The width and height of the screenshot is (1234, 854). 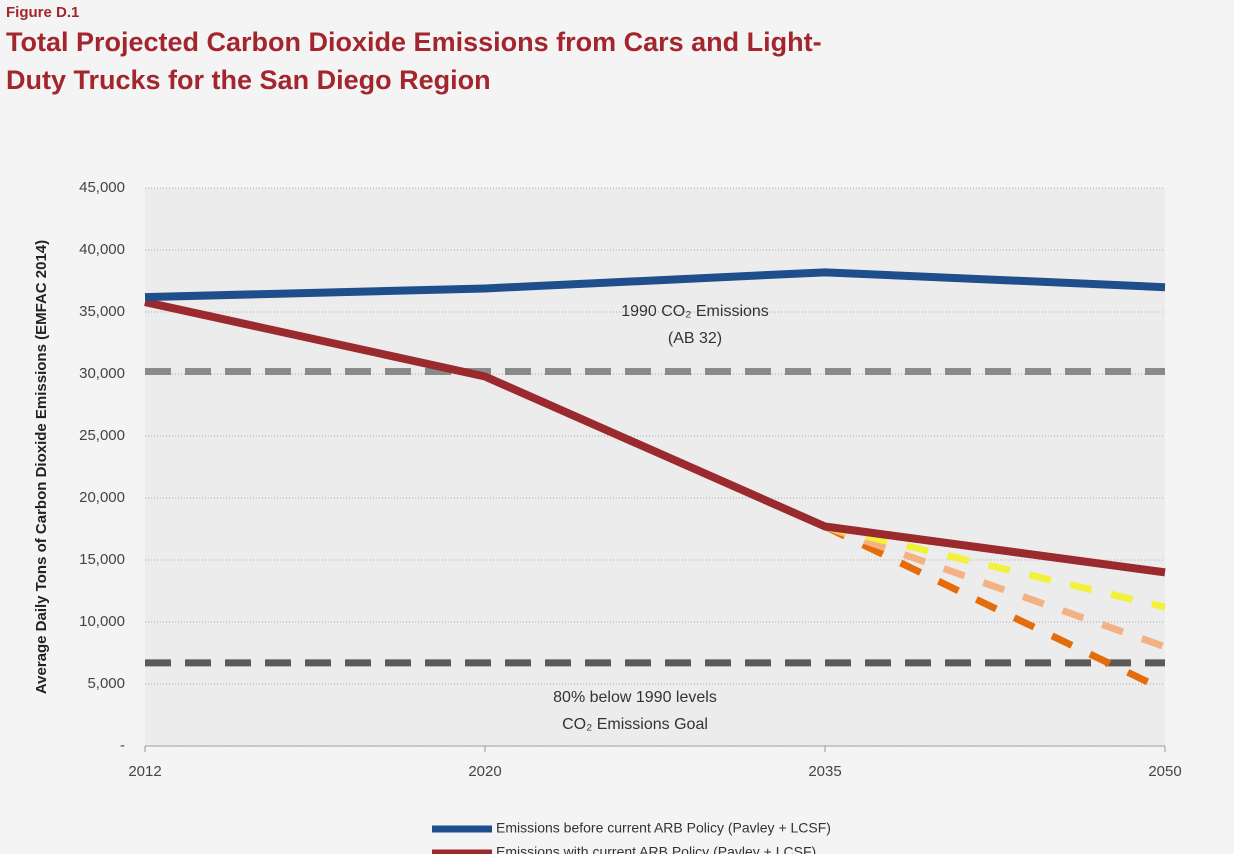 What do you see at coordinates (102, 373) in the screenshot?
I see `y-tick-label: 30,000` at bounding box center [102, 373].